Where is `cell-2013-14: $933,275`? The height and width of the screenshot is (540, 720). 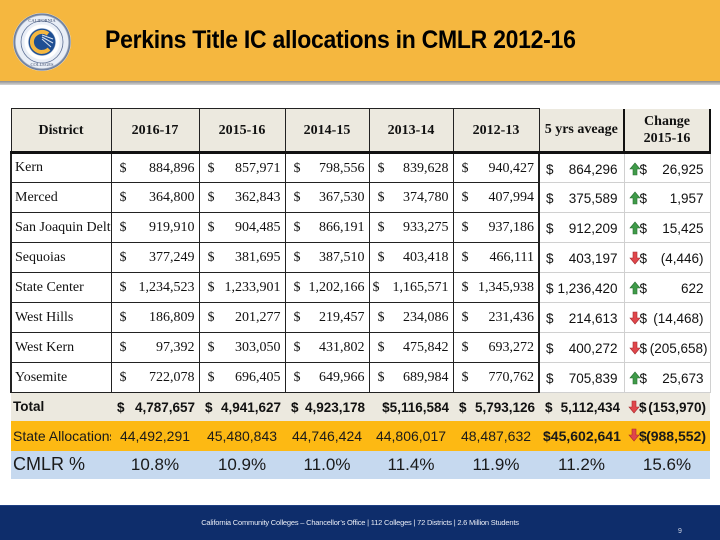 cell-2013-14: $933,275 is located at coordinates (411, 227).